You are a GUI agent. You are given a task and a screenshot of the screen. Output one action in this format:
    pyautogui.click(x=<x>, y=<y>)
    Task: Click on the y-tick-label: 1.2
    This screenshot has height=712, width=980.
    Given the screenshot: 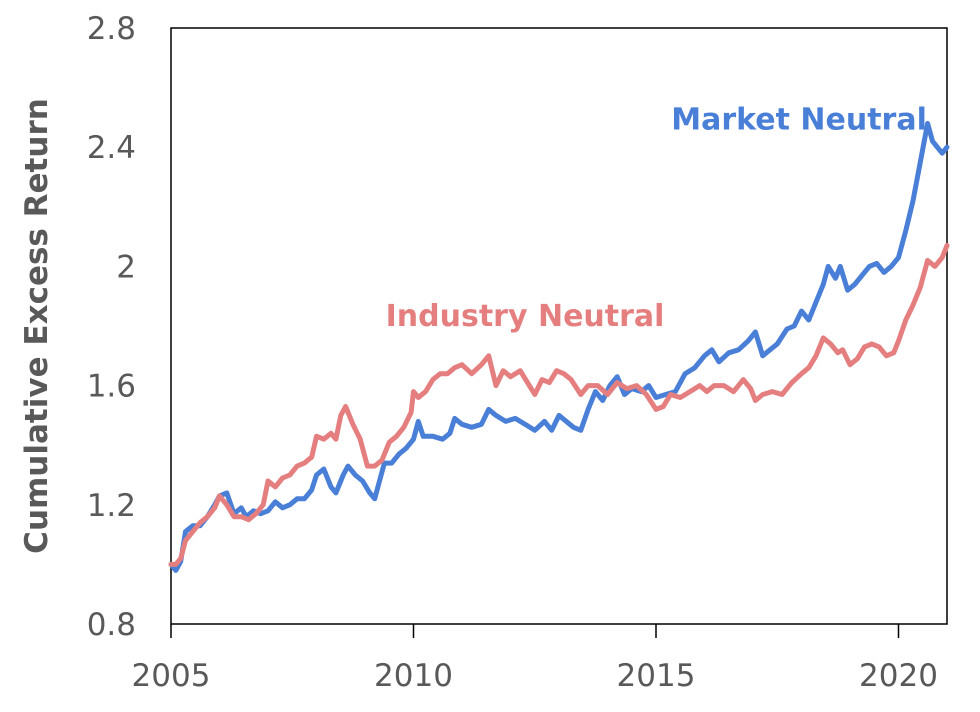 What is the action you would take?
    pyautogui.click(x=111, y=506)
    